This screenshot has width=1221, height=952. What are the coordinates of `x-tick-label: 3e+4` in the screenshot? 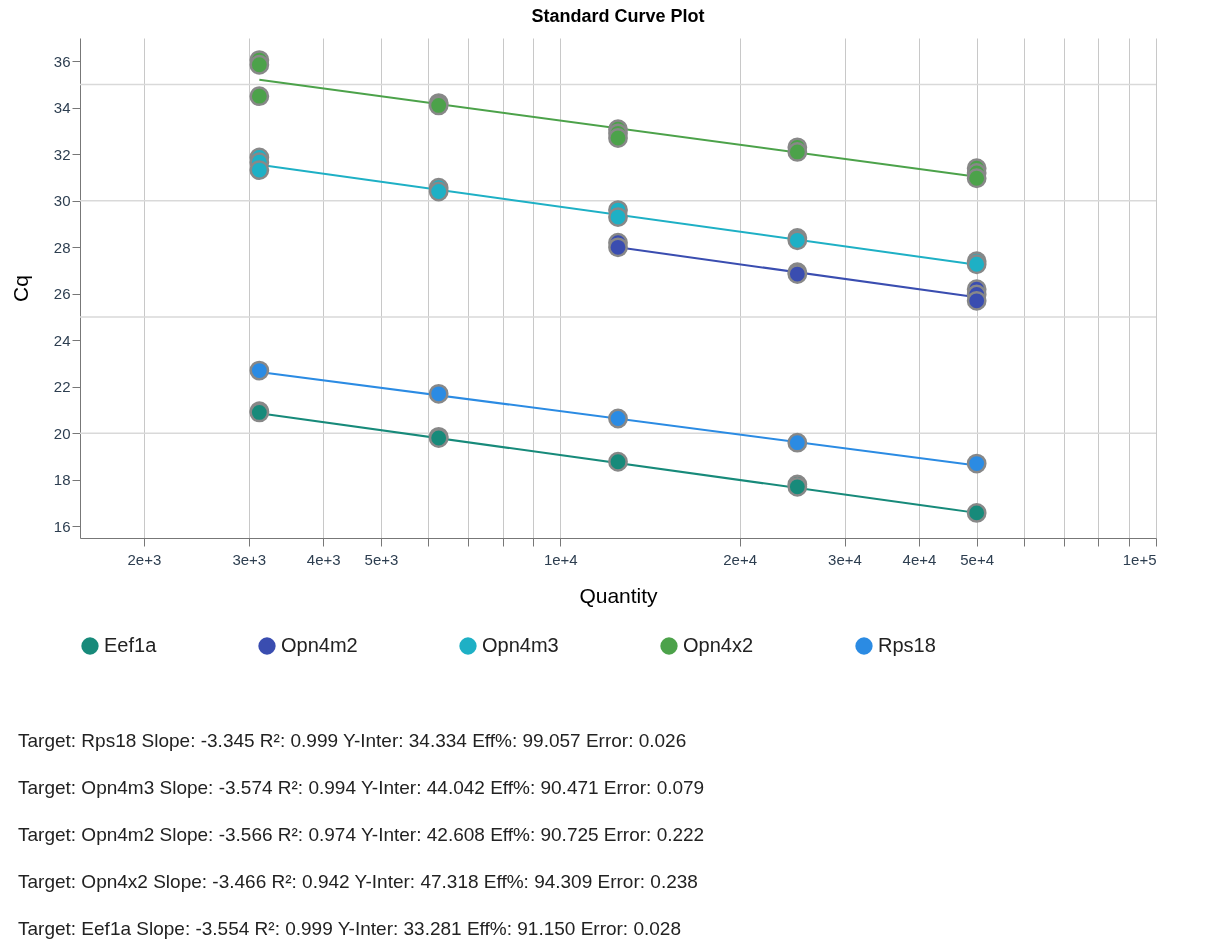 It's located at (845, 559).